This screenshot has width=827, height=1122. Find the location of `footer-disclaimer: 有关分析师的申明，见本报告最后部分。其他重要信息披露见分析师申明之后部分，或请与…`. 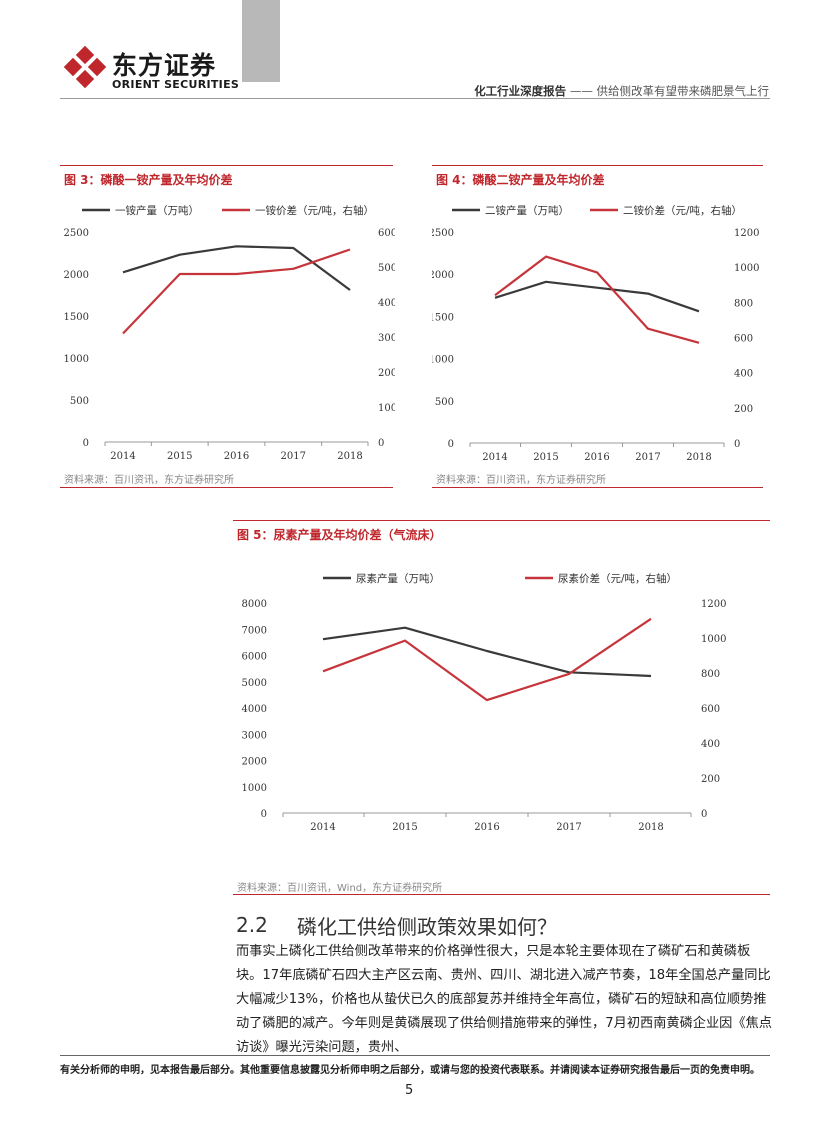

footer-disclaimer: 有关分析师的申明，见本报告最后部分。其他重要信息披露见分析师申明之后部分，或请与… is located at coordinates (410, 1070).